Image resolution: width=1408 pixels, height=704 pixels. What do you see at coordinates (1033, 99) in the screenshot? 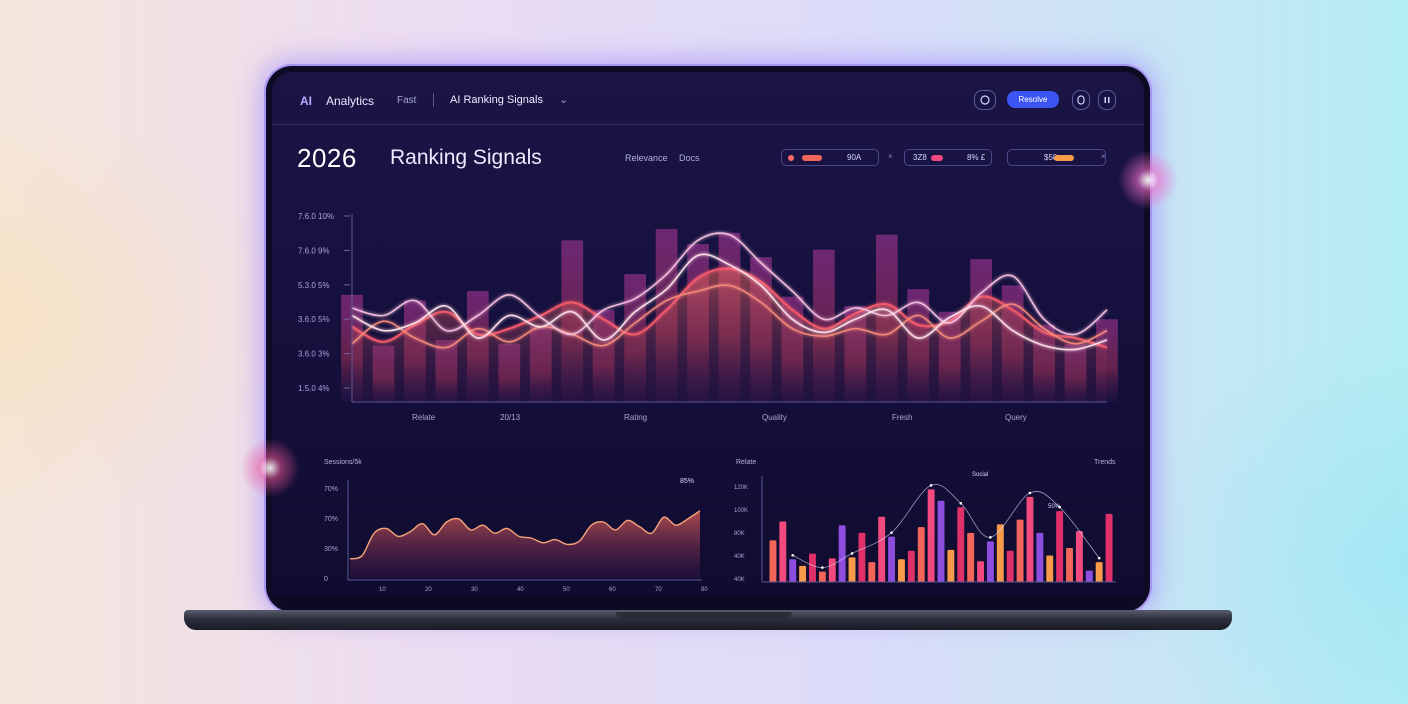
I see `resolve-button: Resolve` at bounding box center [1033, 99].